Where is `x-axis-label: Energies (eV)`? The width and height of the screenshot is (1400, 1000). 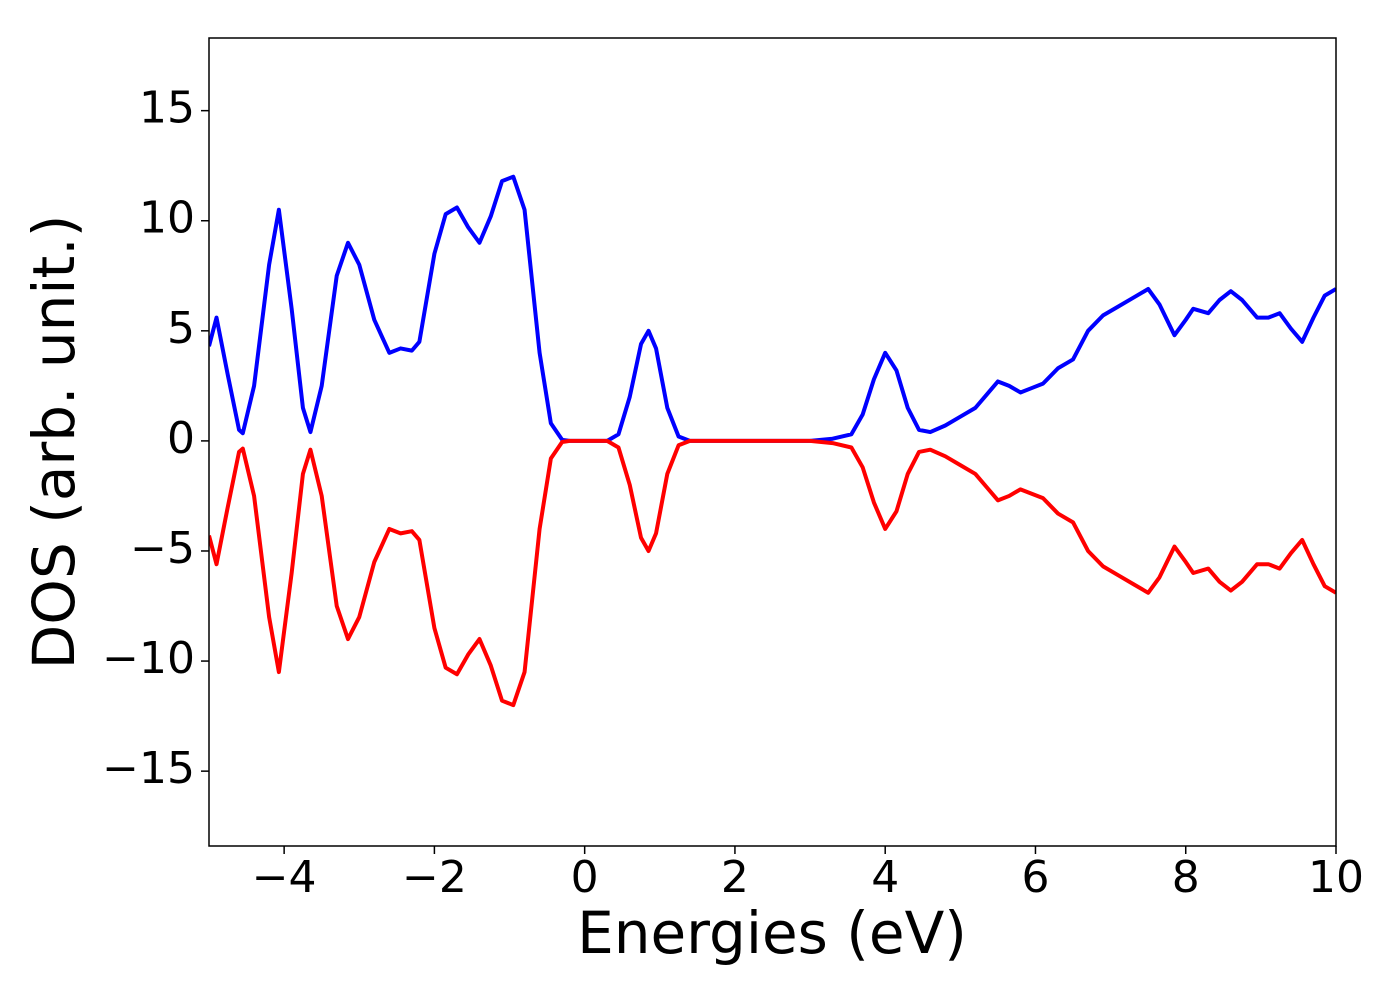 x-axis-label: Energies (eV) is located at coordinates (772, 933).